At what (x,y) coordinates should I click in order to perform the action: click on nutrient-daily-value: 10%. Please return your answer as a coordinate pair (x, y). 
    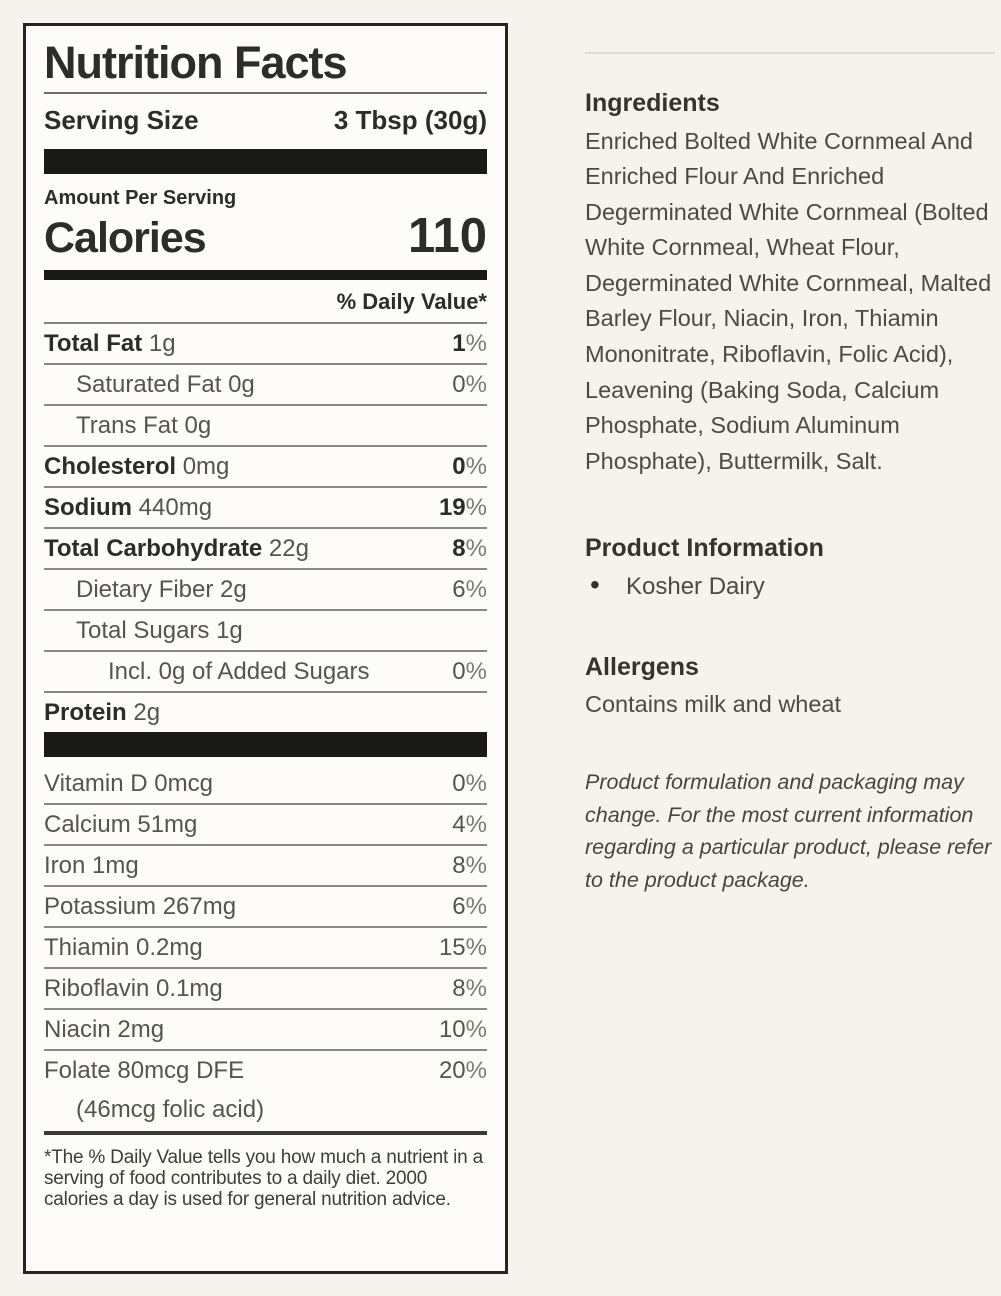
    Looking at the image, I should click on (462, 1029).